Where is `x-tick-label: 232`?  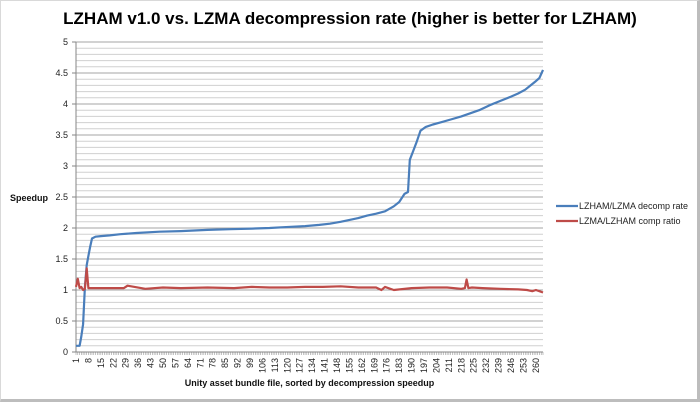 x-tick-label: 232 is located at coordinates (486, 365).